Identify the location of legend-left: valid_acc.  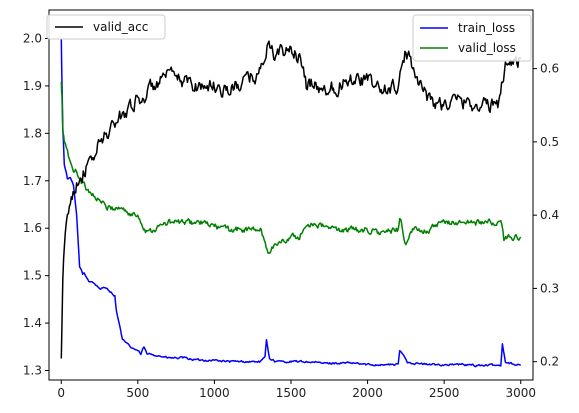
(106, 27).